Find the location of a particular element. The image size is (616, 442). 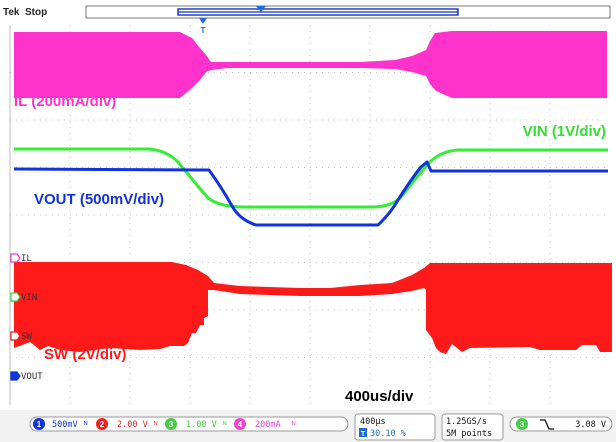

acquisition-status: Stop is located at coordinates (36, 12).